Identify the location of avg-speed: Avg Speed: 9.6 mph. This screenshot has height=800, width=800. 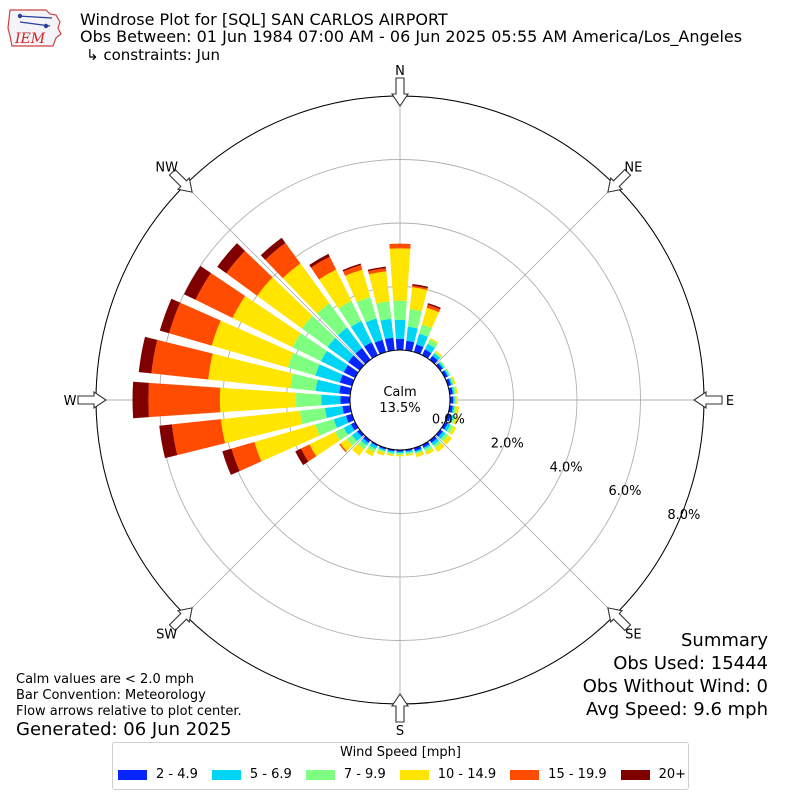
(677, 709).